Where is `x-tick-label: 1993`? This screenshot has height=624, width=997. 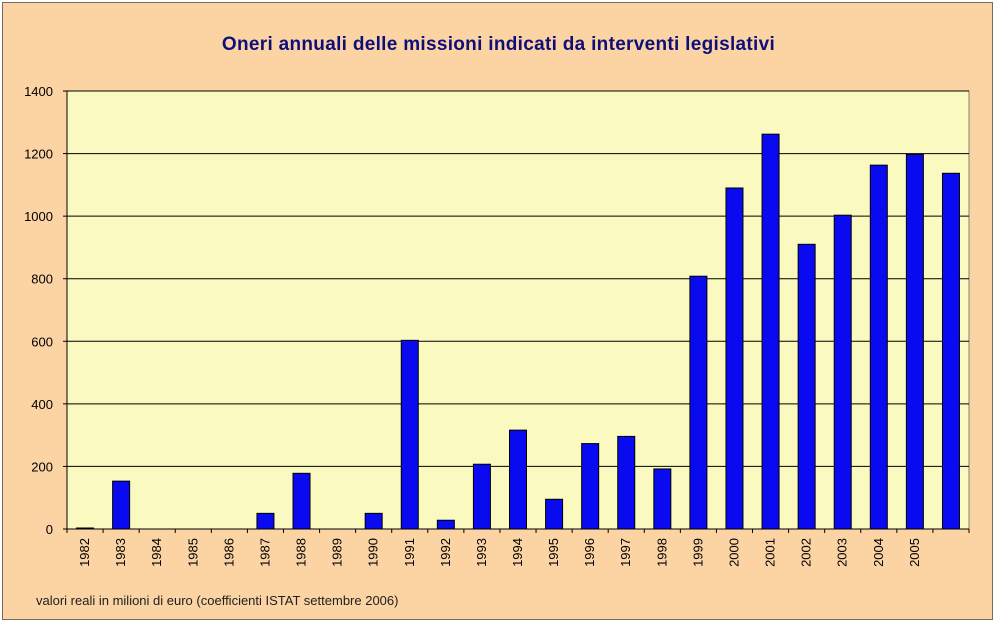
x-tick-label: 1993 is located at coordinates (481, 552).